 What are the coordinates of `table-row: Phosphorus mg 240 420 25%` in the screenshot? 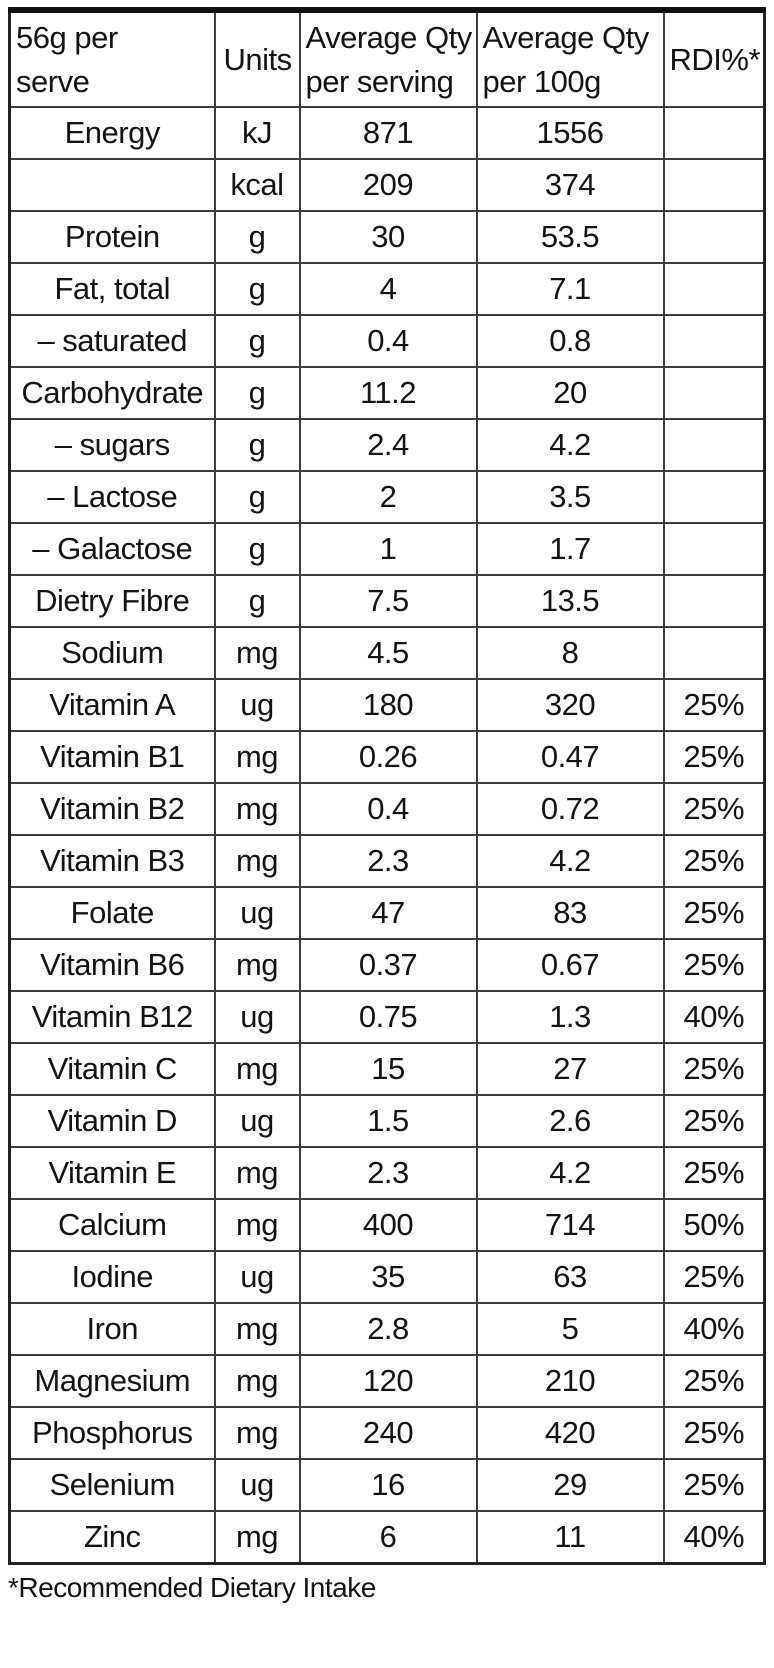 It's located at (387, 1433).